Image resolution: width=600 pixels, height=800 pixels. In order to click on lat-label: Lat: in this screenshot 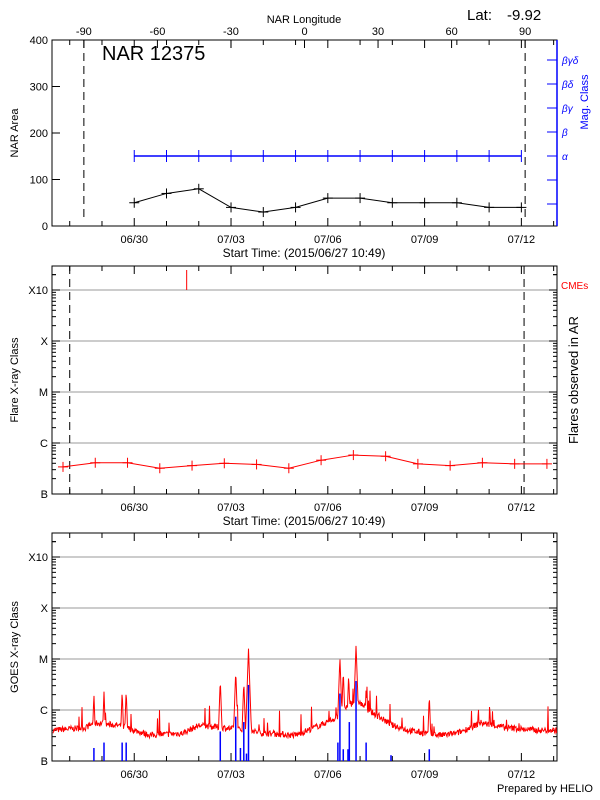, I will do `click(479, 15)`.